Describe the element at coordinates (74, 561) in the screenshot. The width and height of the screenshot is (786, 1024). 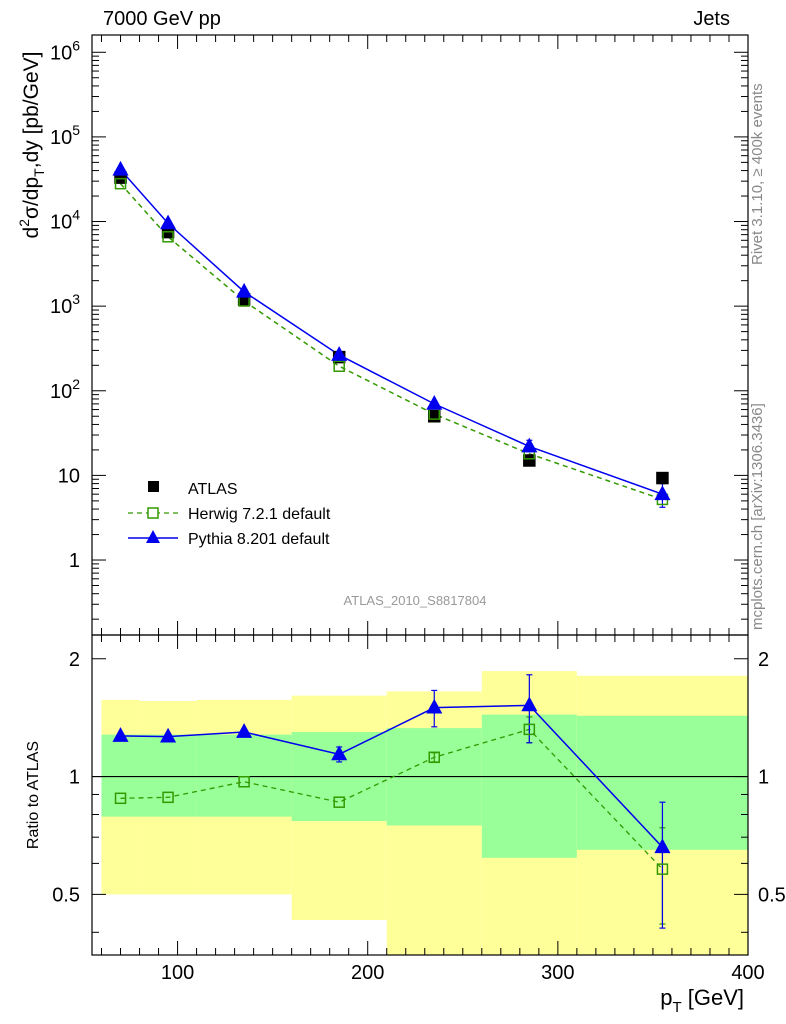
I see `y-tick-label: 1` at that location.